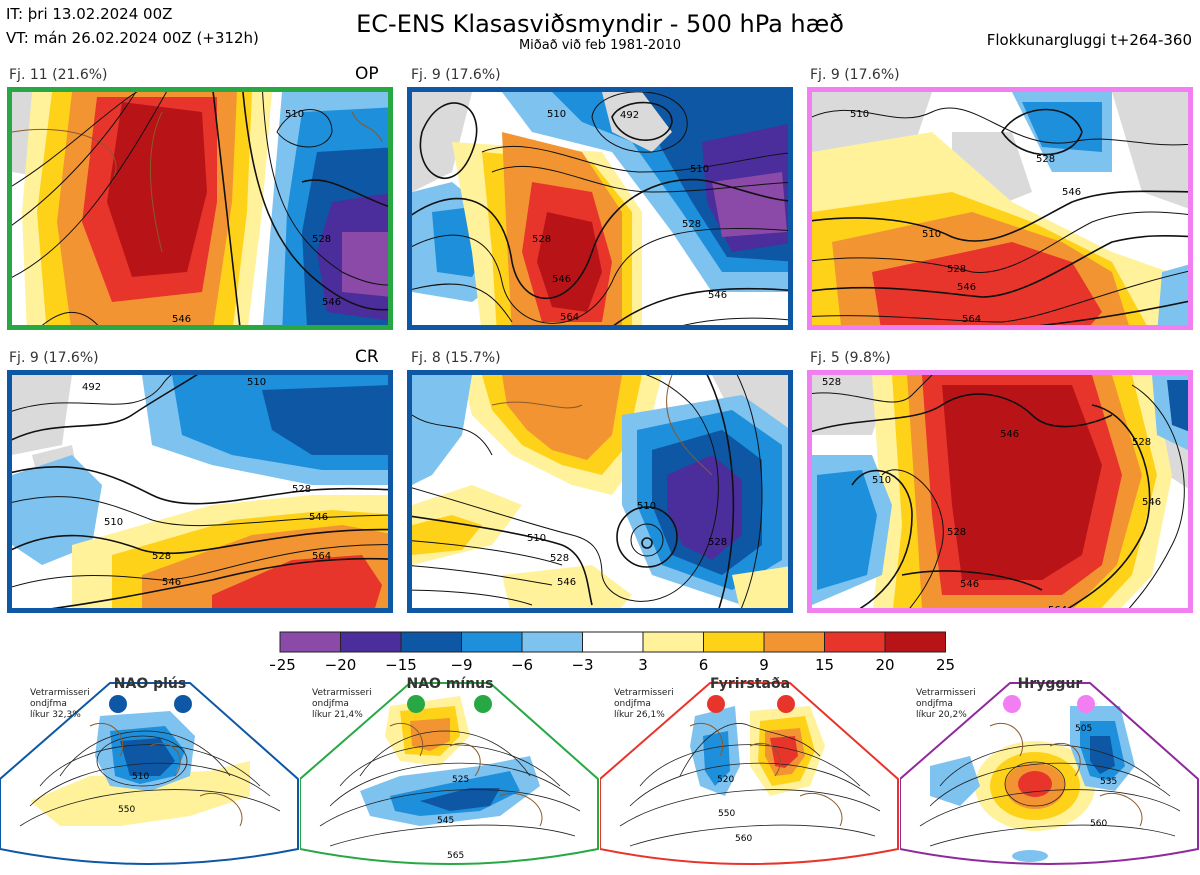  What do you see at coordinates (460, 780) in the screenshot?
I see `contour-label: 525` at bounding box center [460, 780].